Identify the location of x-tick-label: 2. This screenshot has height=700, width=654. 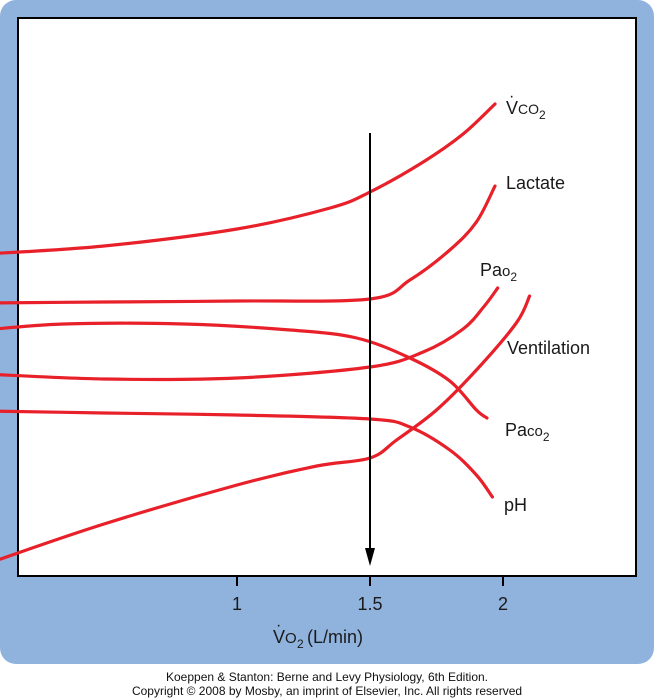
(503, 604).